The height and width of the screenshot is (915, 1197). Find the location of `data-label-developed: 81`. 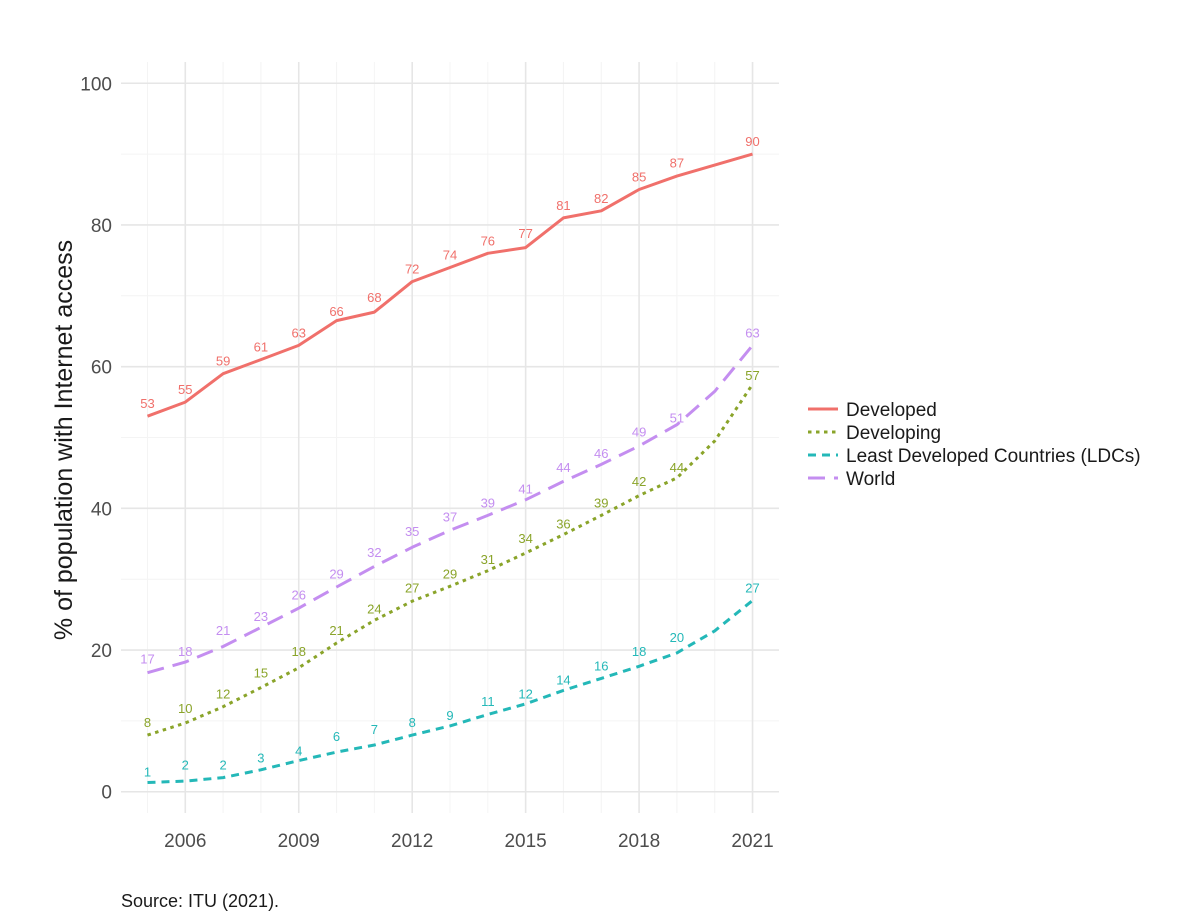

data-label-developed: 81 is located at coordinates (563, 205).